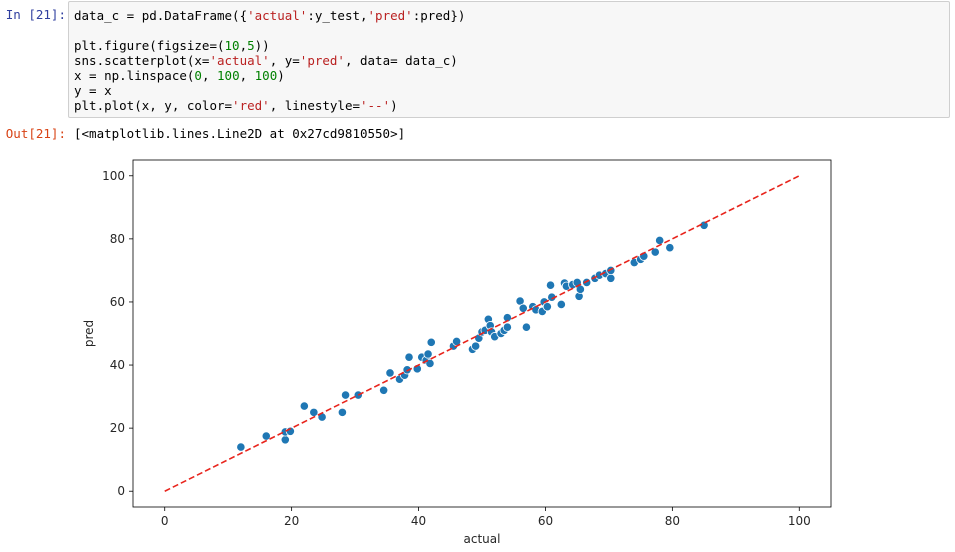 The width and height of the screenshot is (955, 552). What do you see at coordinates (232, 45) in the screenshot?
I see `code-token: 10` at bounding box center [232, 45].